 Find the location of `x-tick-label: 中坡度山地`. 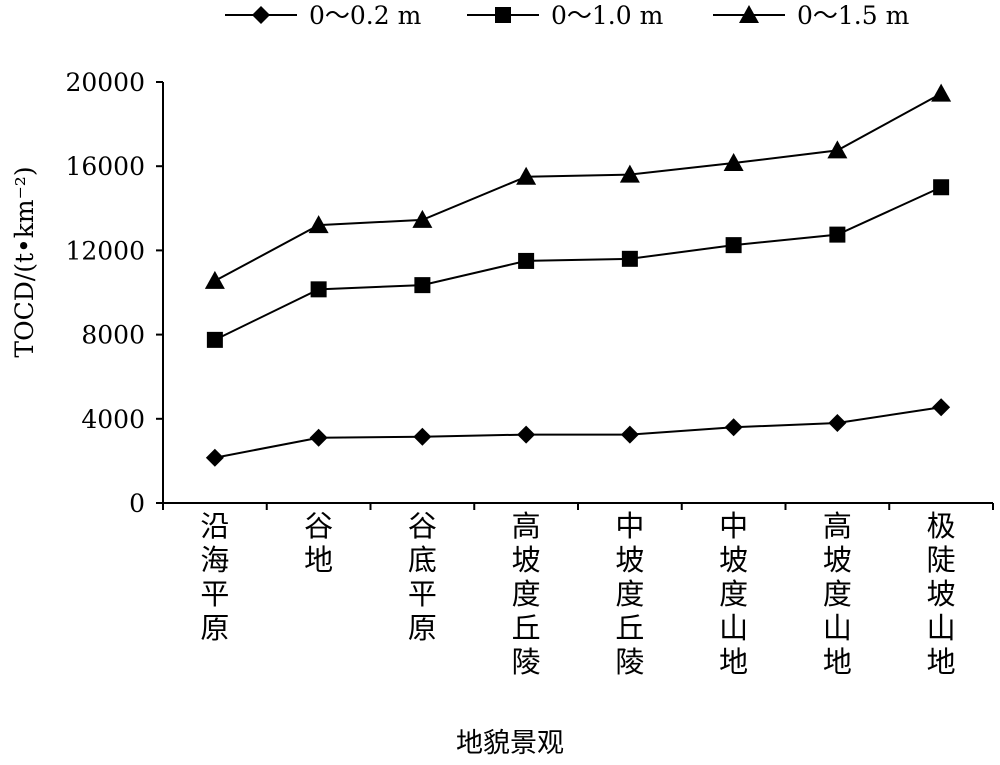

x-tick-label: 中坡度山地 is located at coordinates (733, 594).